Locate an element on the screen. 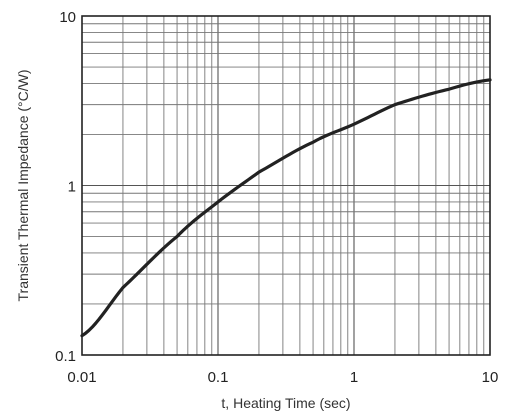 The height and width of the screenshot is (416, 508). x-tick-labels: 0.01 0.1 1 10 is located at coordinates (282, 377).